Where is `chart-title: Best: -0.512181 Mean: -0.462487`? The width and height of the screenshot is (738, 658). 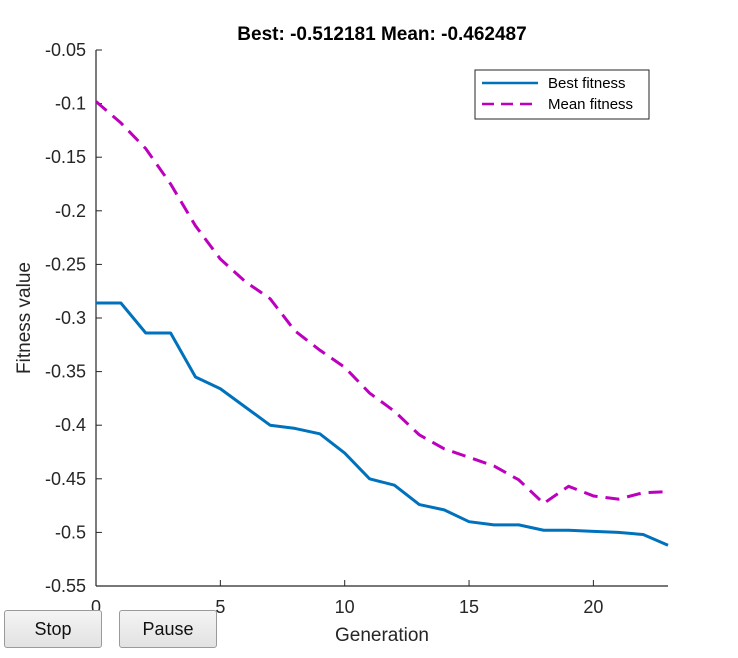
chart-title: Best: -0.512181 Mean: -0.462487 is located at coordinates (381, 34).